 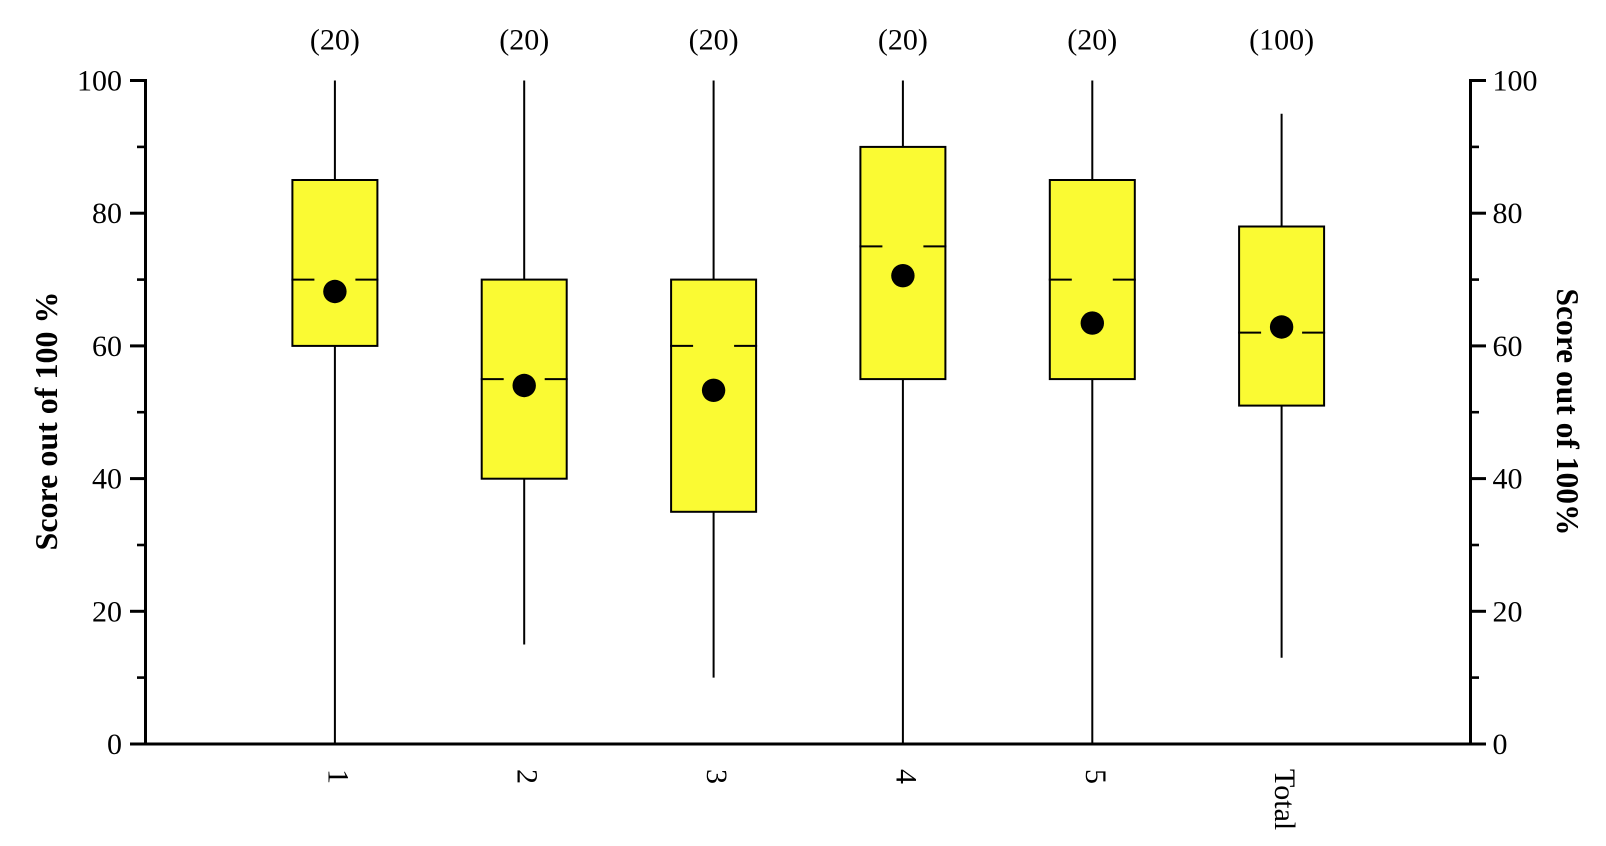 I want to click on svg-text: 2, so click(x=527, y=776).